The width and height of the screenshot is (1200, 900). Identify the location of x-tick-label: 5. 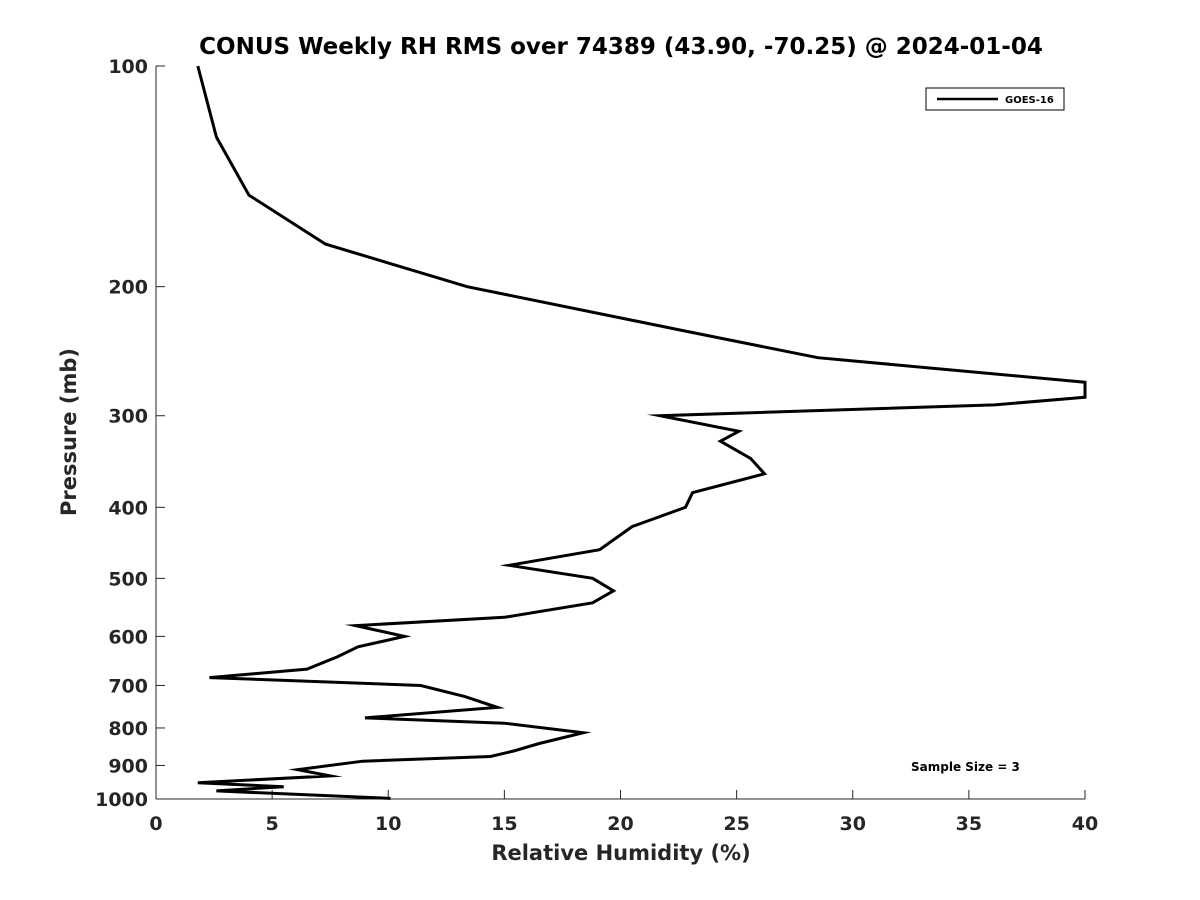
(272, 824).